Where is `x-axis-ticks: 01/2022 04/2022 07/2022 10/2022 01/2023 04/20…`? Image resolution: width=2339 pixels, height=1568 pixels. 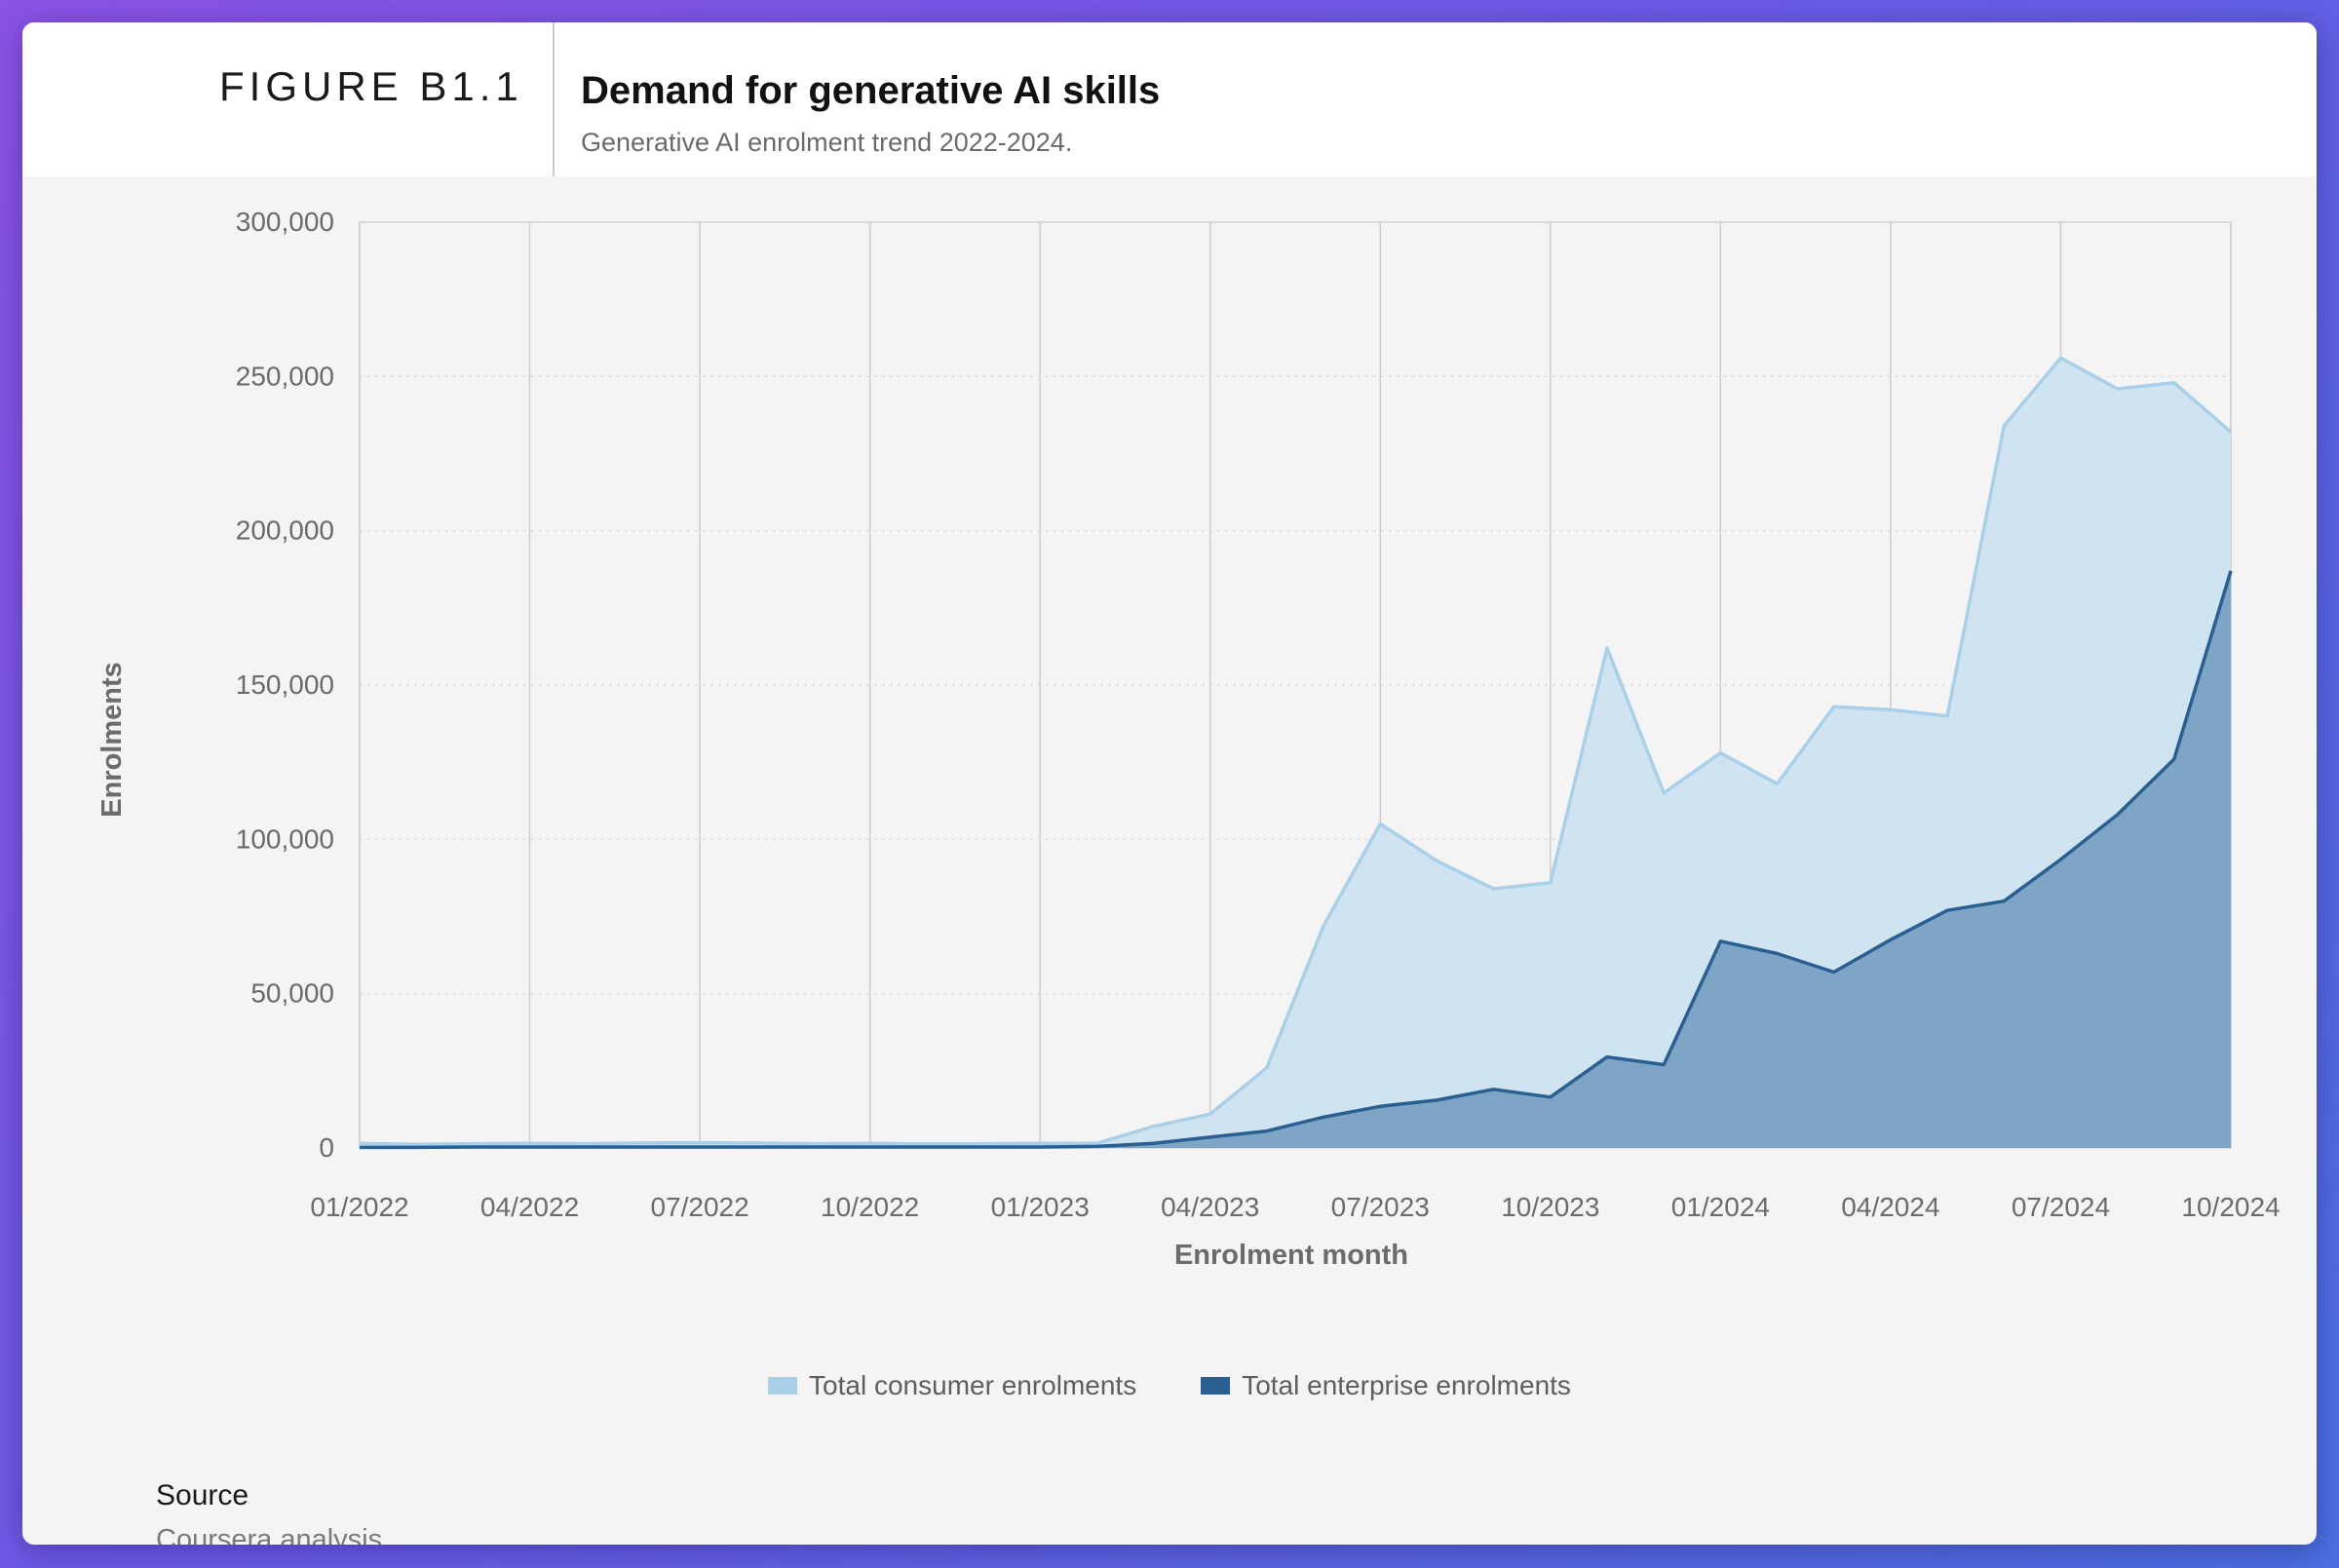 x-axis-ticks: 01/2022 04/2022 07/2022 10/2022 01/2023 04/20… is located at coordinates (1295, 1207).